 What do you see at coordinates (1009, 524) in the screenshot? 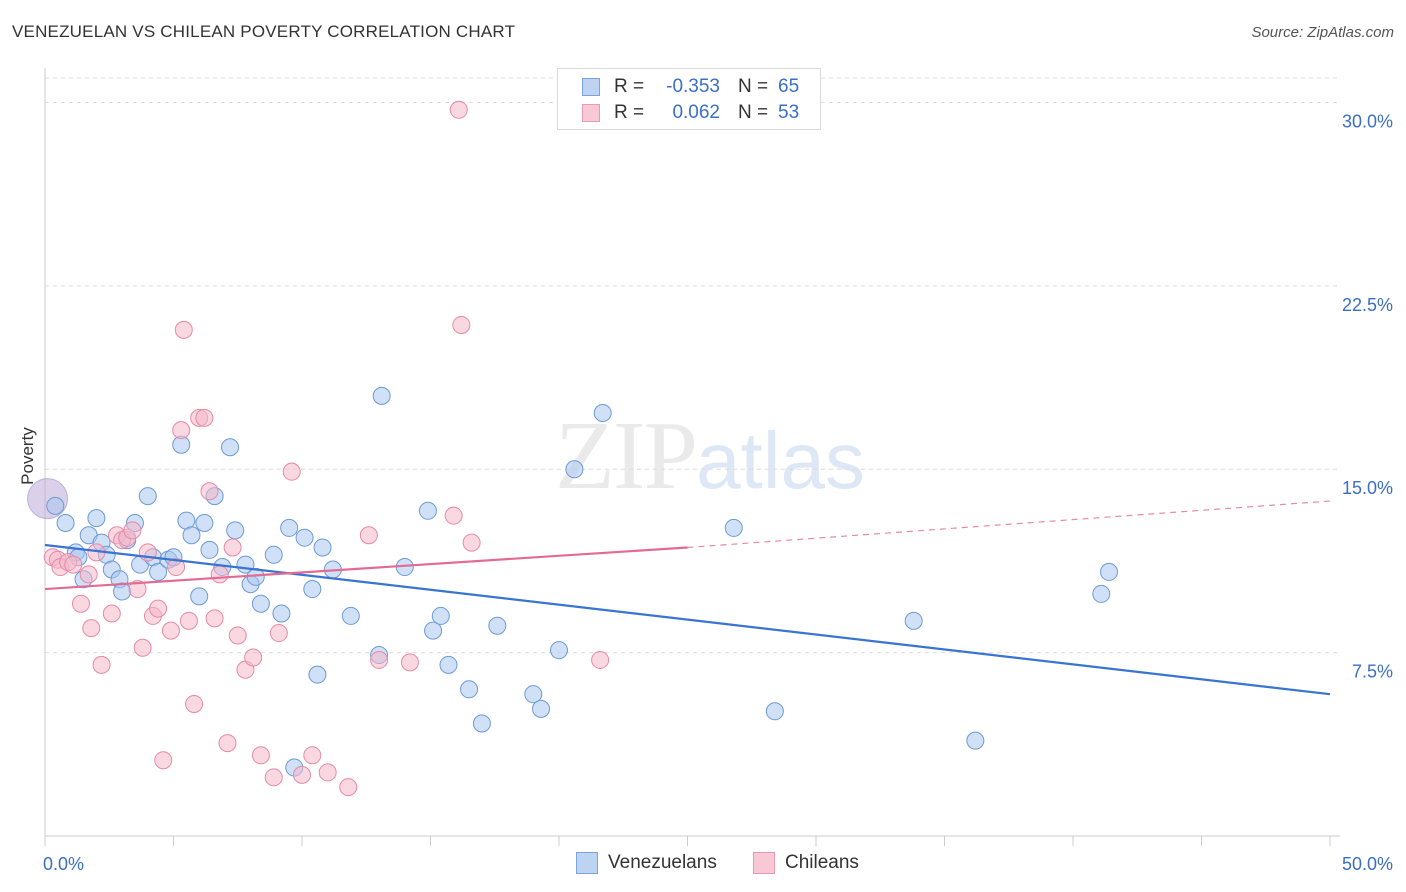
I see `trendline-extension-chileans` at bounding box center [1009, 524].